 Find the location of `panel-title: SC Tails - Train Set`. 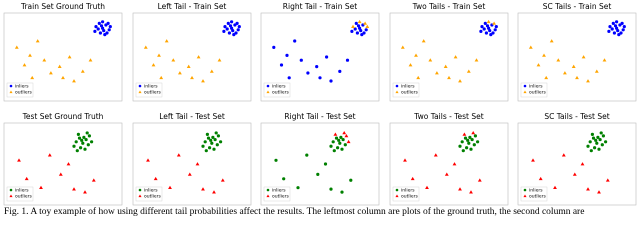

panel-title: SC Tails - Train Set is located at coordinates (577, 6).